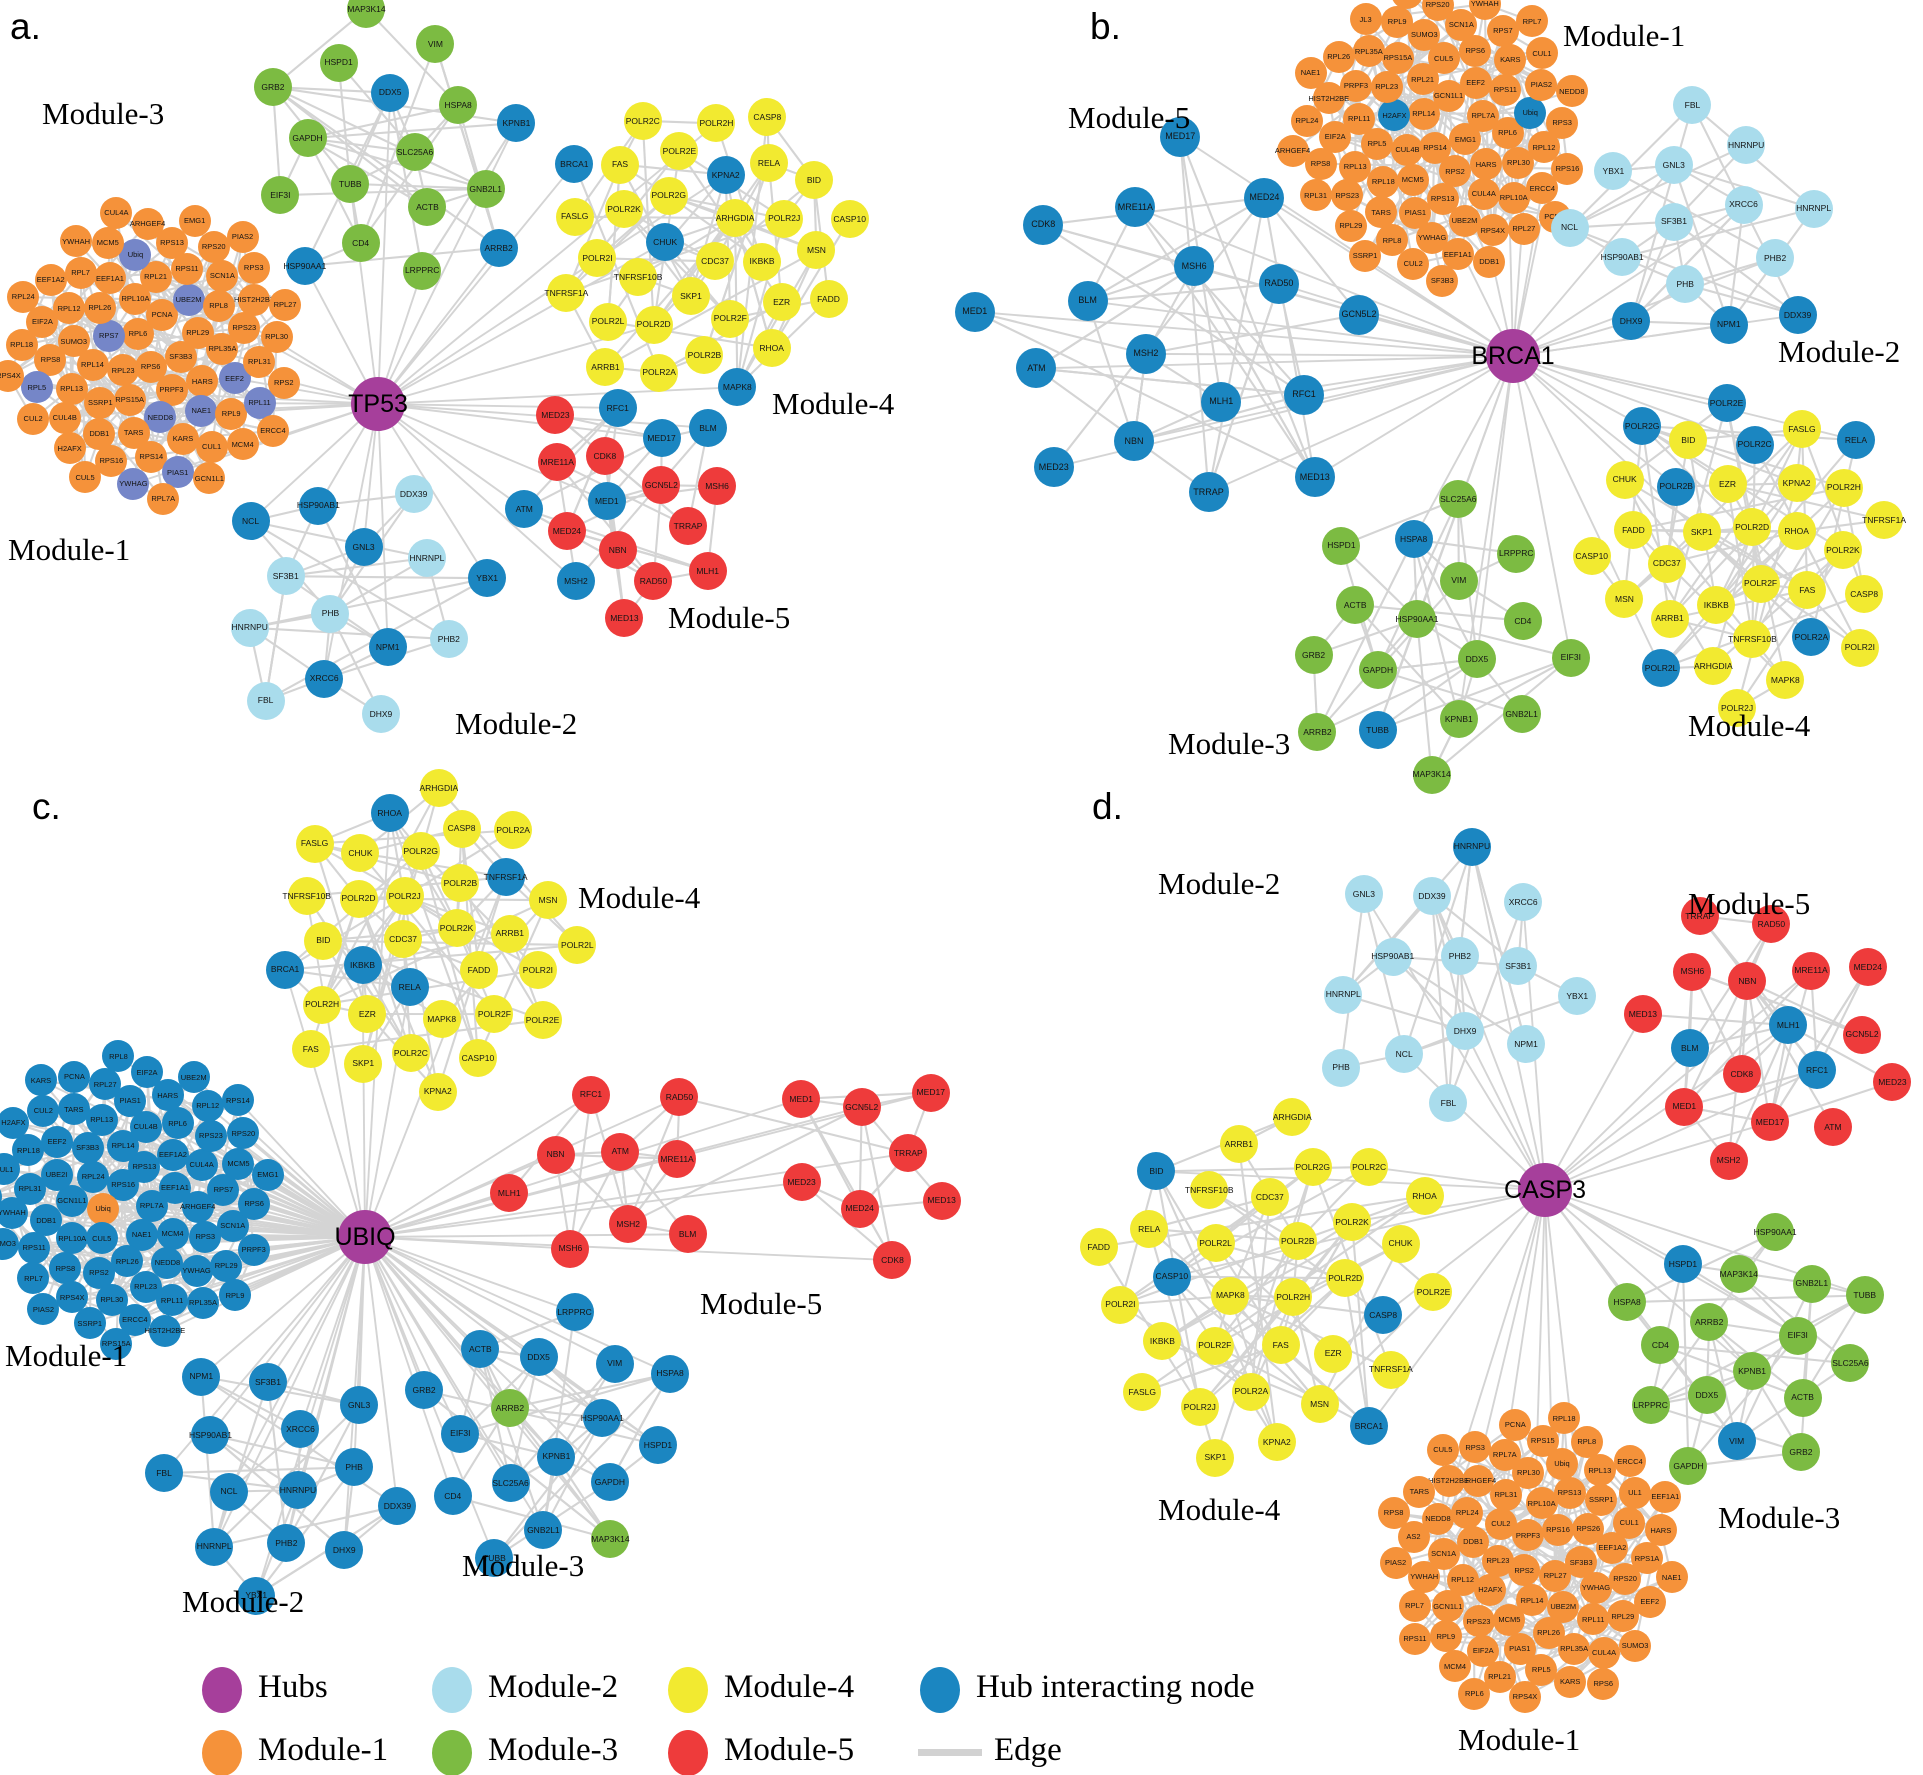  I want to click on network-node: DDX5, so click(1706, 1394).